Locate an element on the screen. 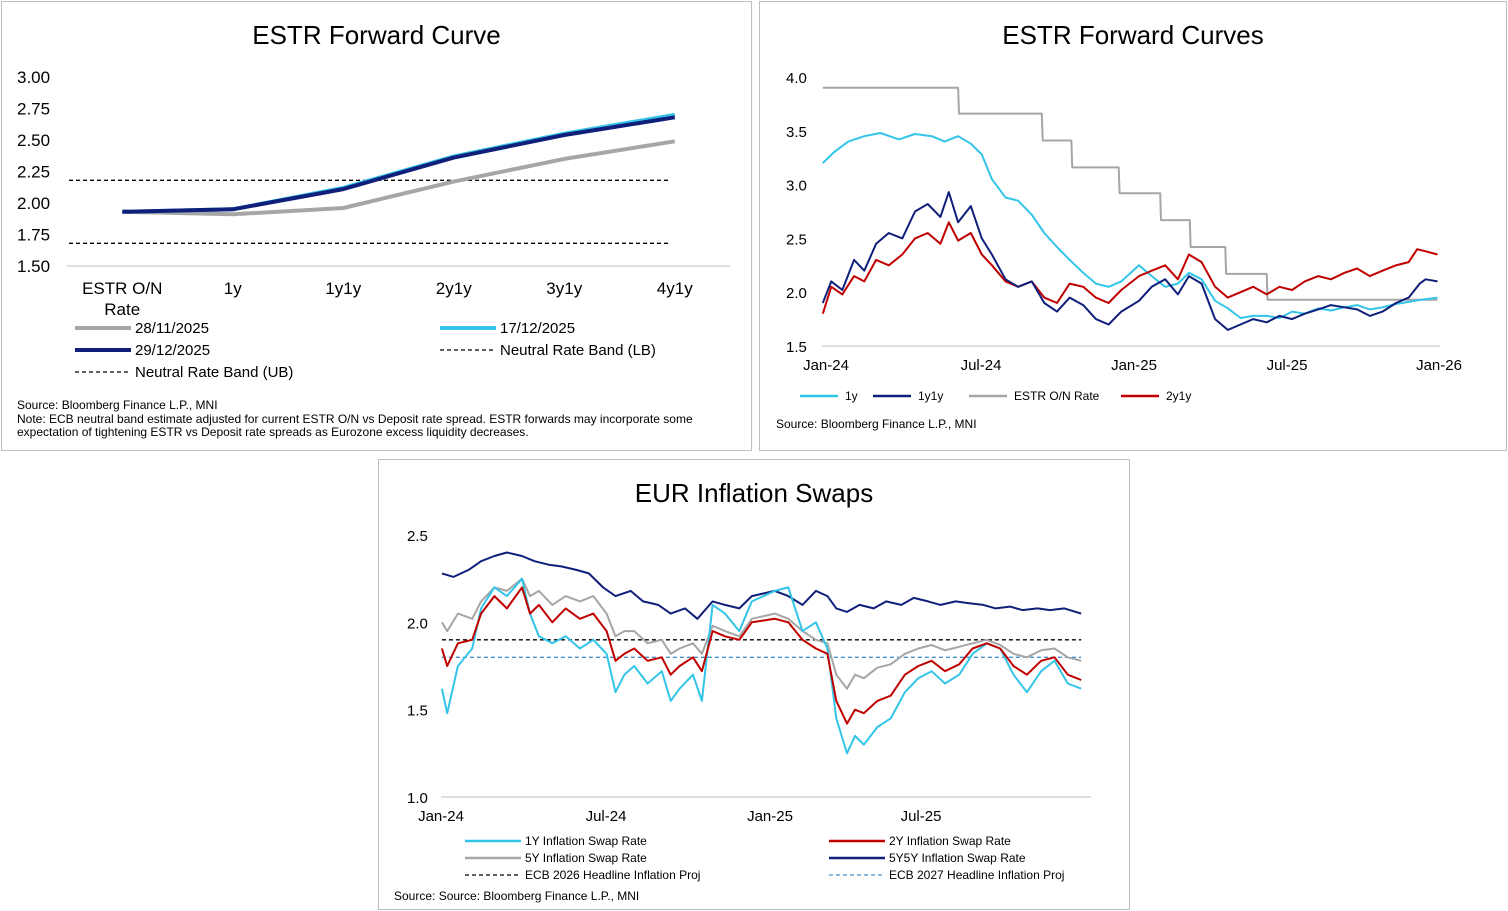  series-line-1y-inflation-swap-rate is located at coordinates (761, 666).